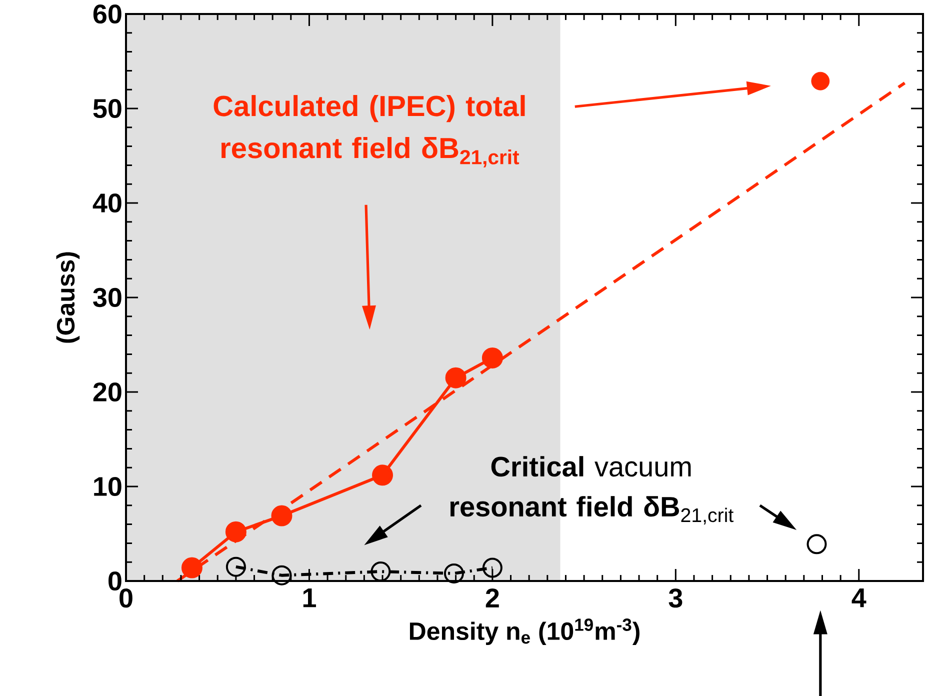 Image resolution: width=928 pixels, height=696 pixels. I want to click on y-tick-label: 0, so click(115, 581).